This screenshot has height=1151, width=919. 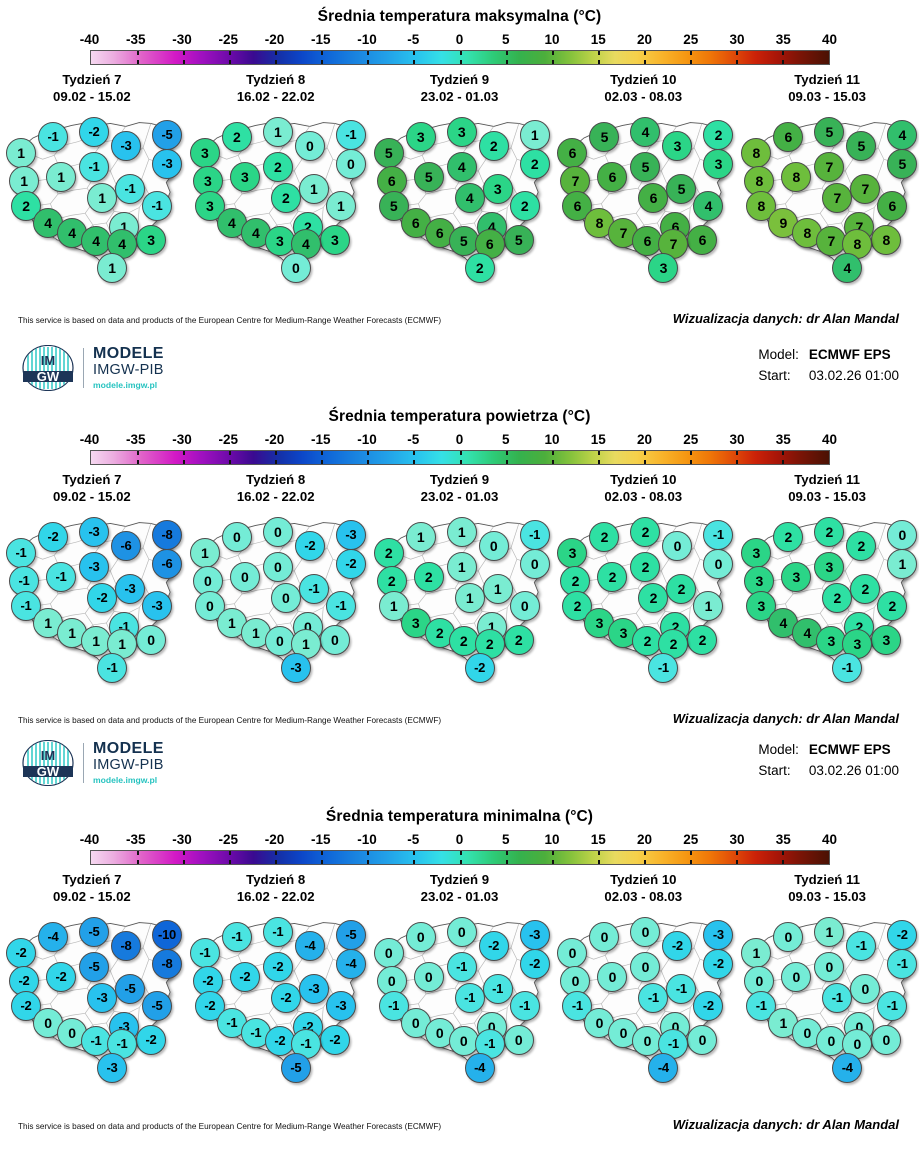 What do you see at coordinates (350, 163) in the screenshot?
I see `station-marker-olsztyn: 0` at bounding box center [350, 163].